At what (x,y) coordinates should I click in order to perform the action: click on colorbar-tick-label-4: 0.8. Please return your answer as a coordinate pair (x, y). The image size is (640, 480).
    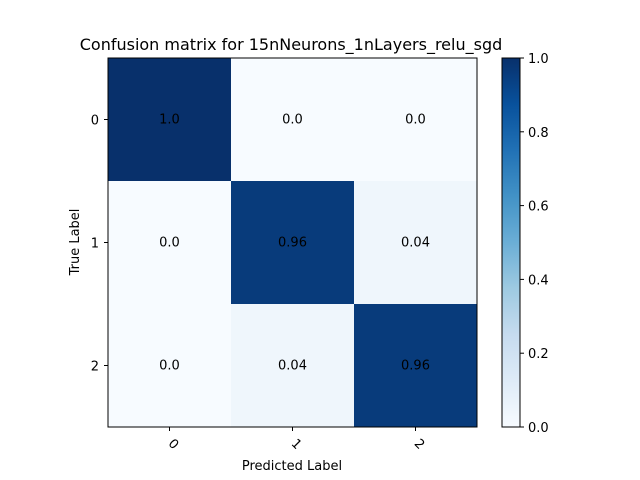
    Looking at the image, I should click on (538, 133).